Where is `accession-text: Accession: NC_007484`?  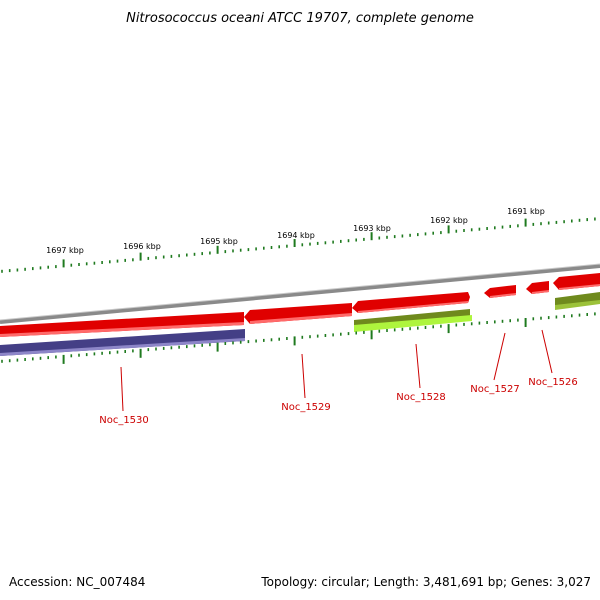
accession-text: Accession: NC_007484 is located at coordinates (77, 582).